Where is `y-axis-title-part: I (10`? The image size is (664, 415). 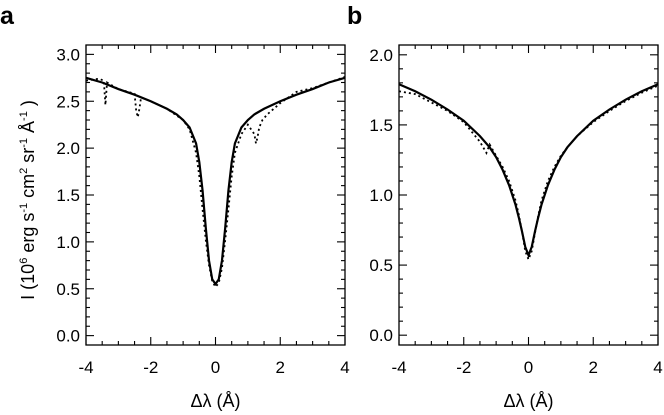
y-axis-title-part: I (10 is located at coordinates (28, 282).